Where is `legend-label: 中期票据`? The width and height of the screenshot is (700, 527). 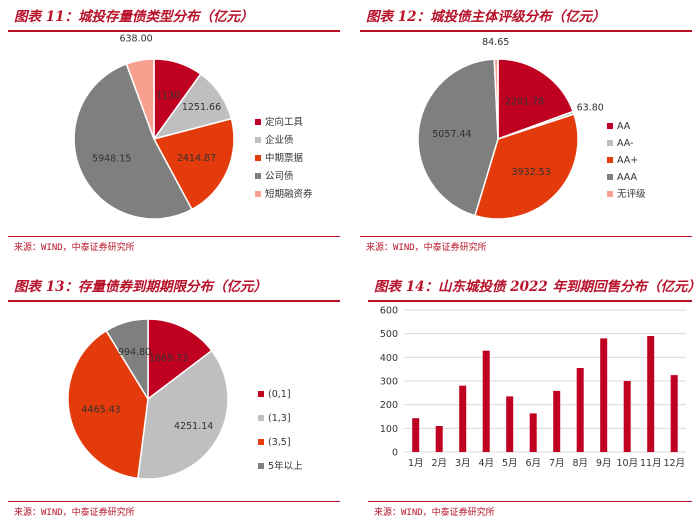
legend-label: 中期票据 is located at coordinates (284, 158).